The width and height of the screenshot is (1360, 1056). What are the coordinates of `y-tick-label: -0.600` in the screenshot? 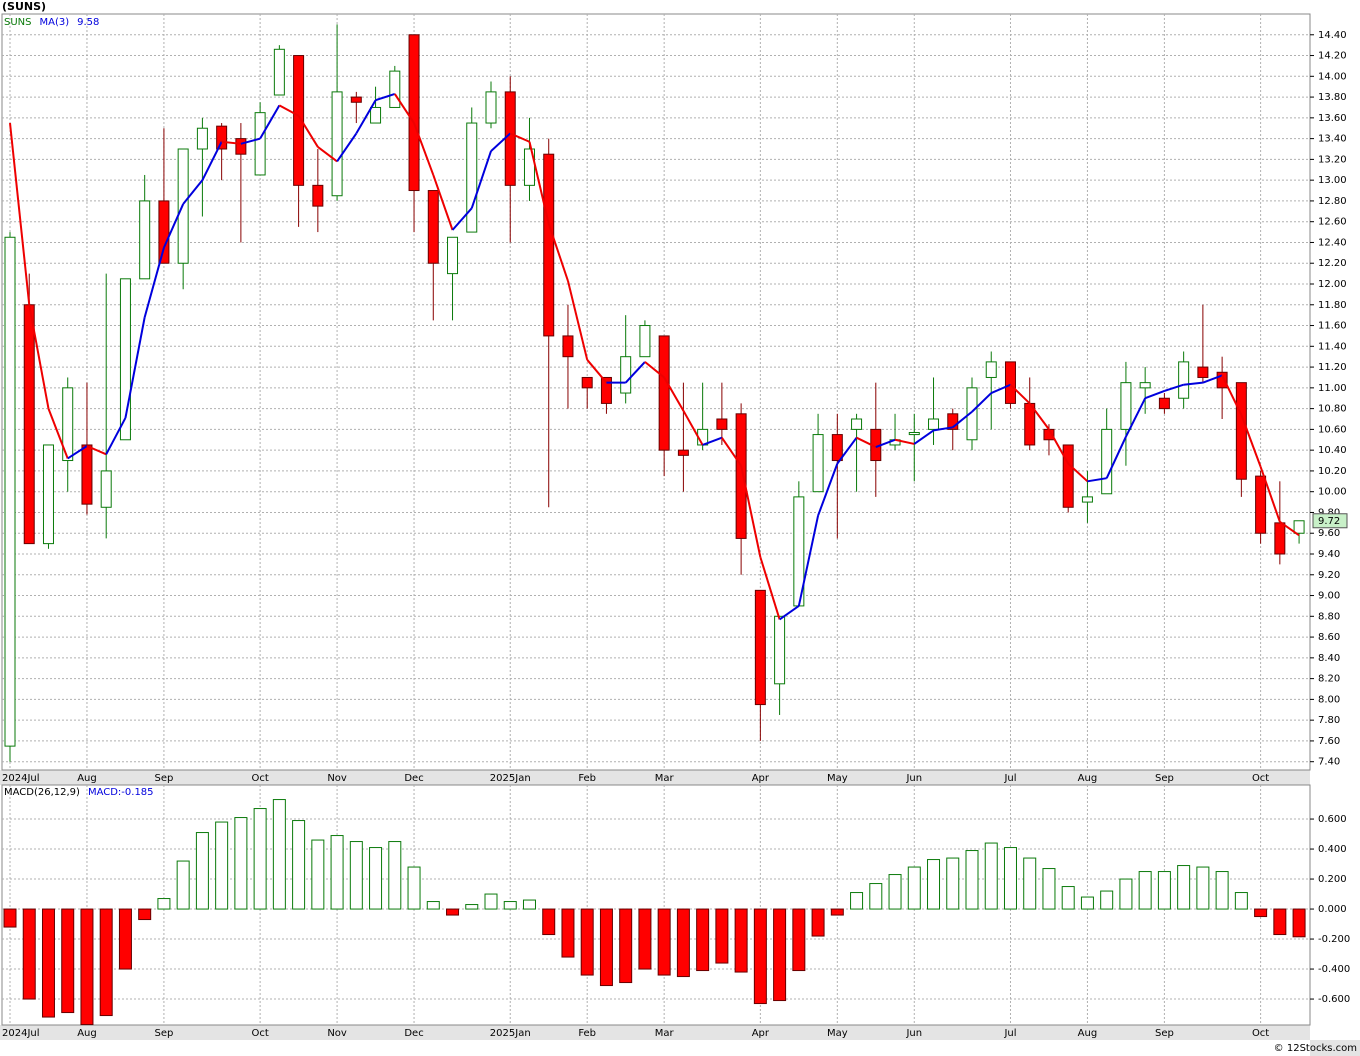 It's located at (1334, 999).